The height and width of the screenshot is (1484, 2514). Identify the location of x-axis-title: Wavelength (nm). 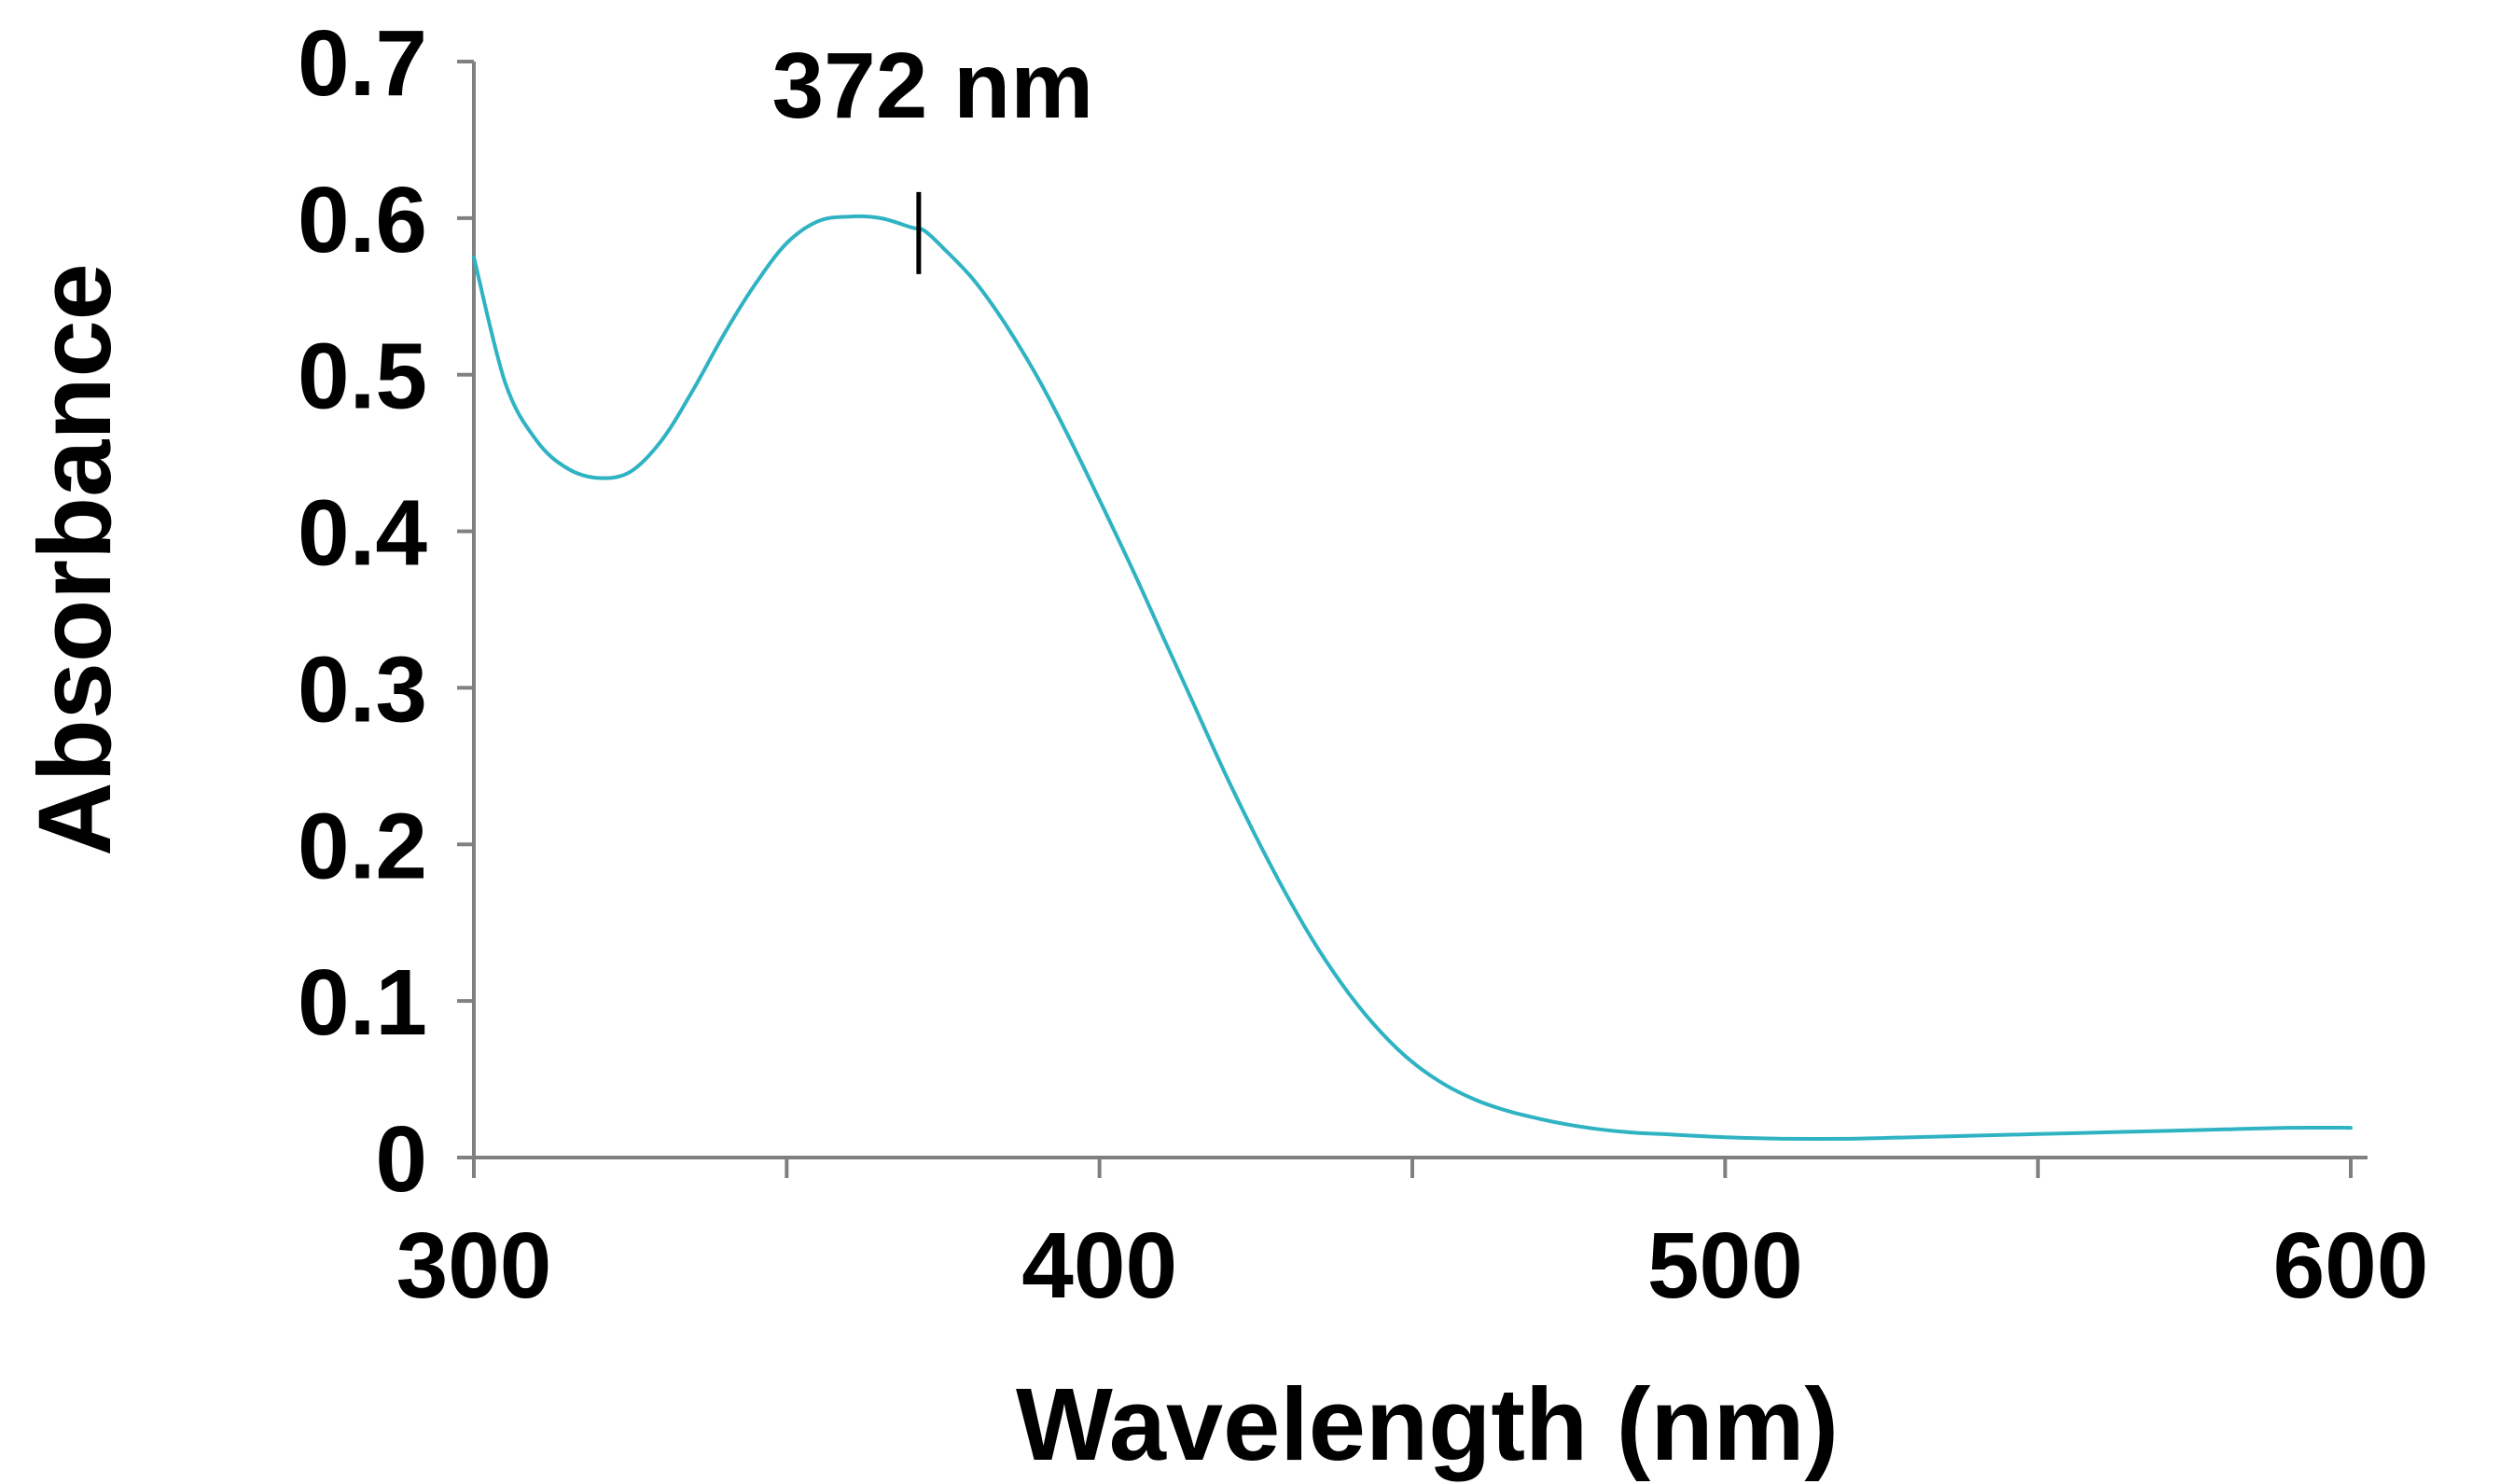
(1427, 1424).